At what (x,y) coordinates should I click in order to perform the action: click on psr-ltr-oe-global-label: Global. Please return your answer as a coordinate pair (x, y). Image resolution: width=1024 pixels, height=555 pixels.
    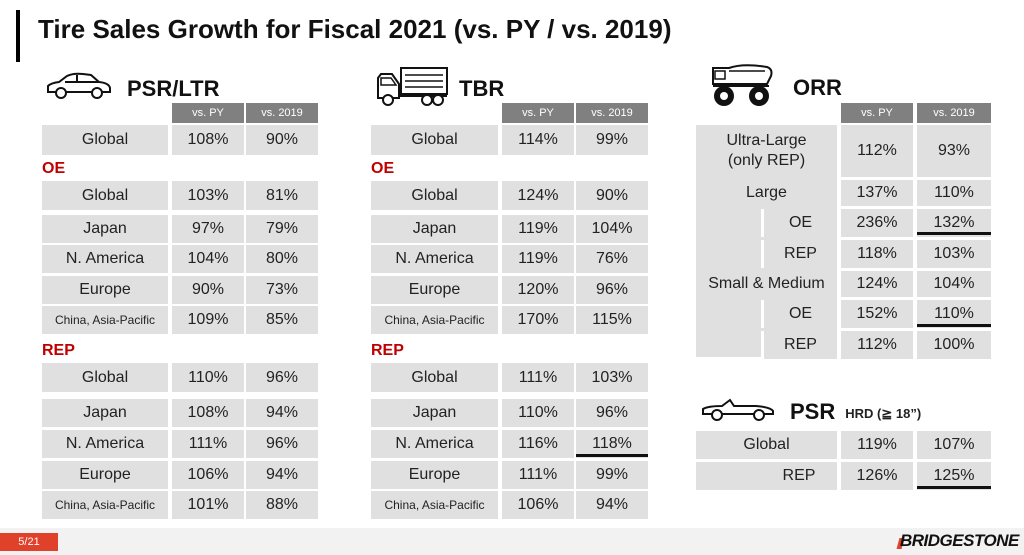
    Looking at the image, I should click on (105, 195).